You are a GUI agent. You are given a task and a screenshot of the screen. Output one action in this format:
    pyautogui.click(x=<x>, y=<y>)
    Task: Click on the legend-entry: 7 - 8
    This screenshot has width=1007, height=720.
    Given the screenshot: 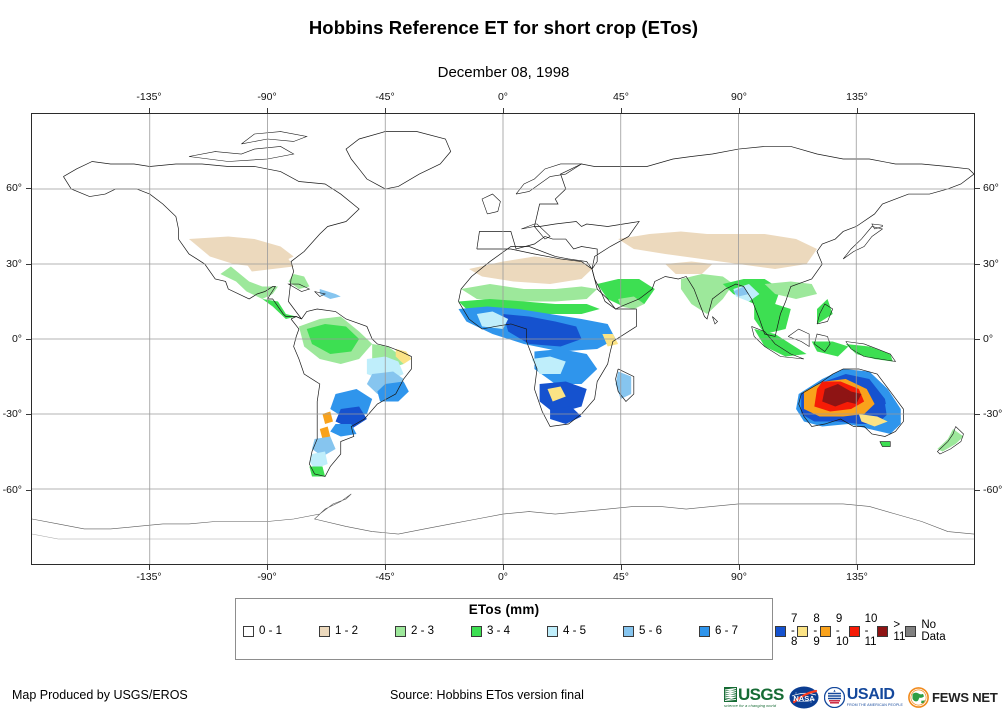 What is the action you would take?
    pyautogui.click(x=786, y=631)
    